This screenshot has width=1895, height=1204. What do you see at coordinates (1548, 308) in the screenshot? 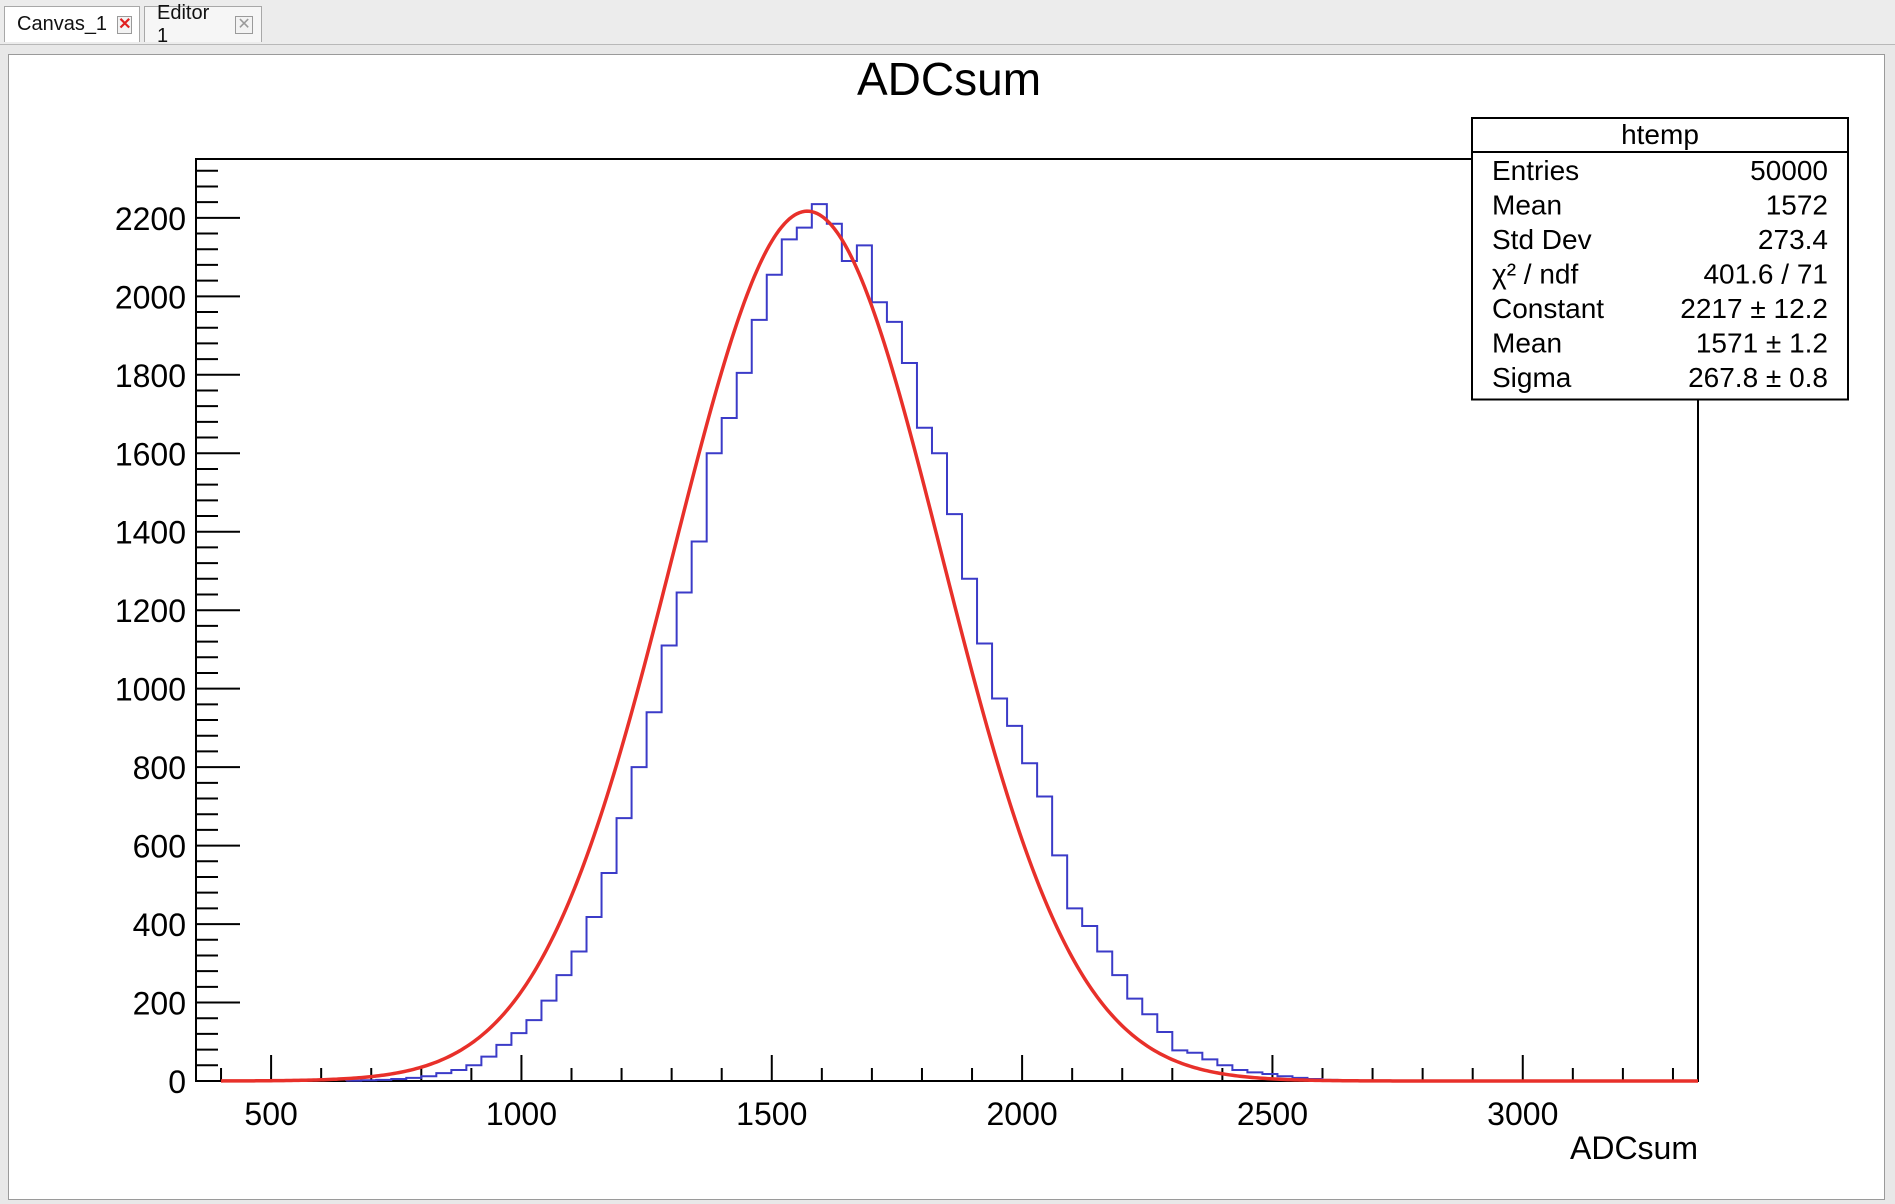
I see `stats-row-label: Constant` at bounding box center [1548, 308].